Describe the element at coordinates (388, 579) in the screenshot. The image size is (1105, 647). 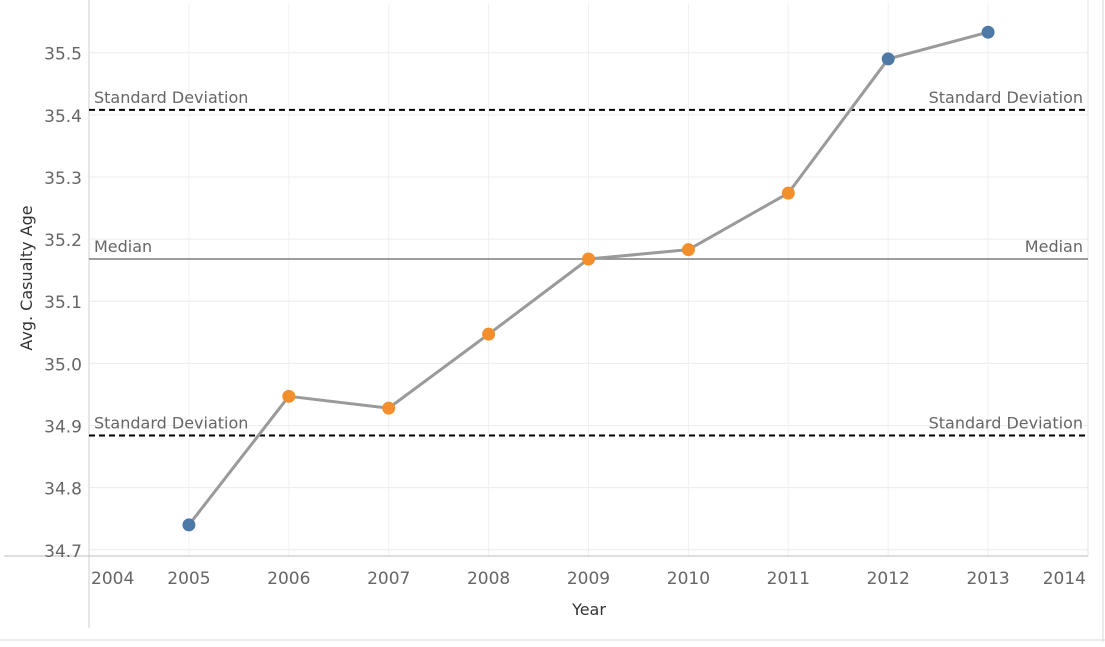
I see `x-tick-label: 2007` at that location.